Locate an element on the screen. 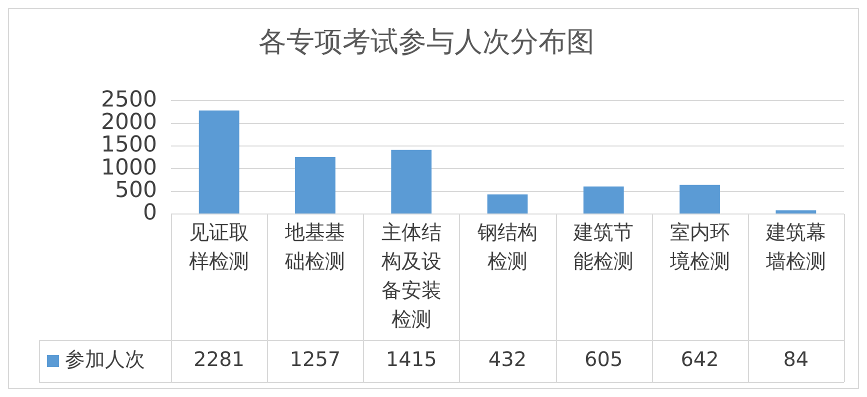  x-tick-label: 建筑幕墙检测 is located at coordinates (795, 247).